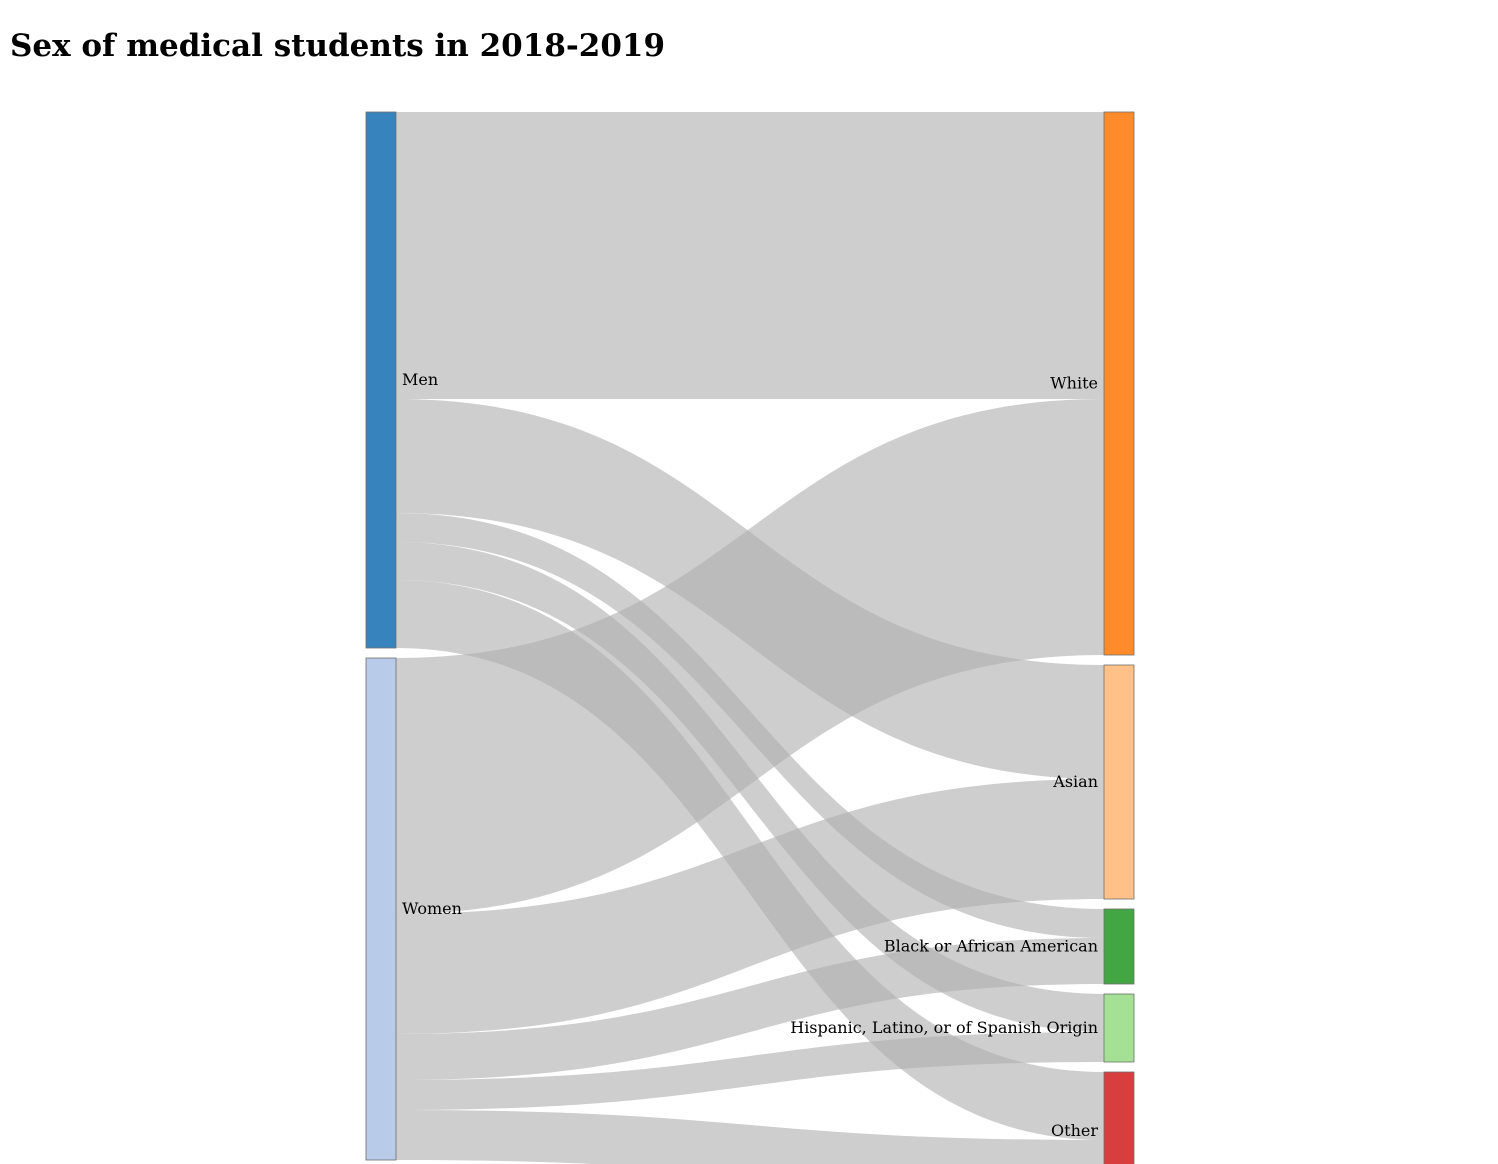  What do you see at coordinates (1119, 383) in the screenshot?
I see `node-white` at bounding box center [1119, 383].